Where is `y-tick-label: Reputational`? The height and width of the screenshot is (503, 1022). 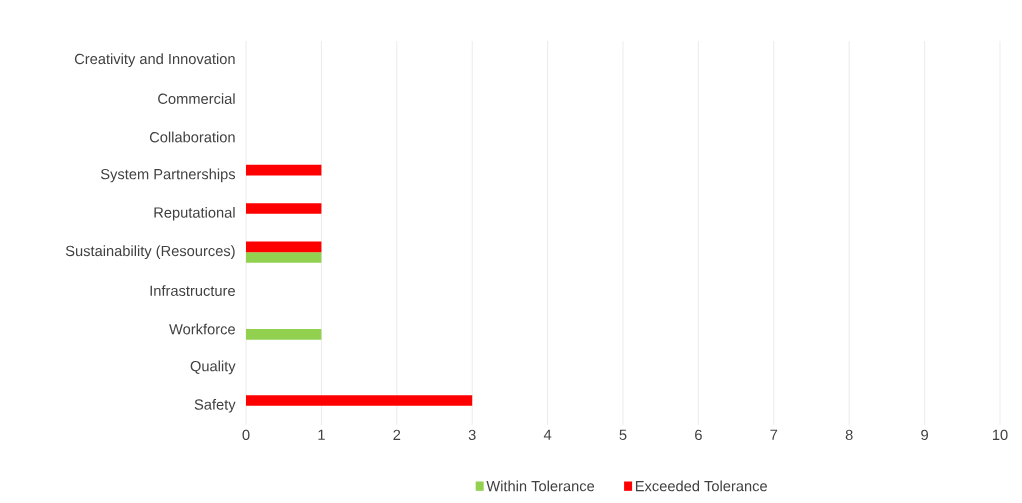
y-tick-label: Reputational is located at coordinates (194, 213).